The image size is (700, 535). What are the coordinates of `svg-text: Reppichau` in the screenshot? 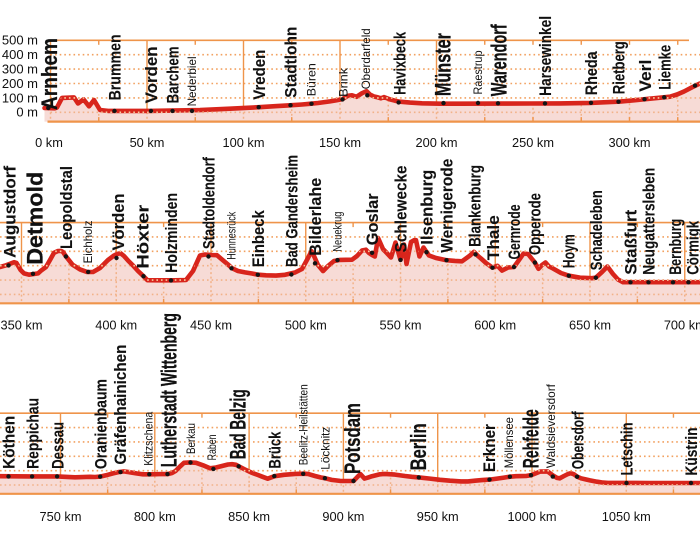 It's located at (33, 433).